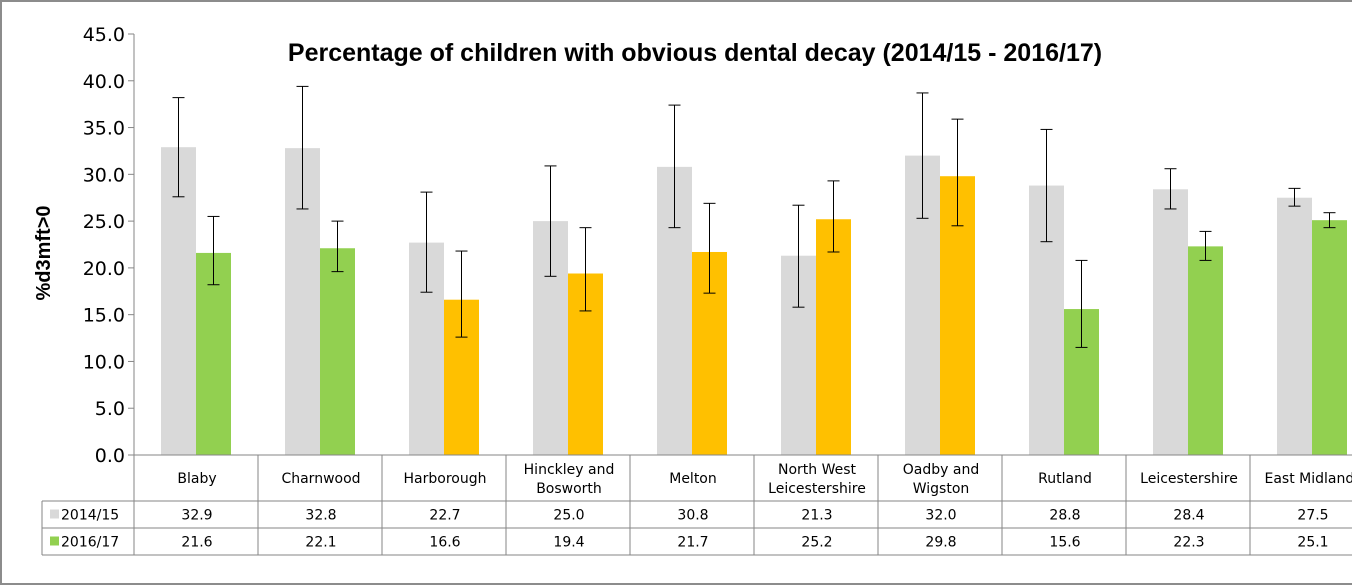 Image resolution: width=1352 pixels, height=585 pixels. Describe the element at coordinates (90, 516) in the screenshot. I see `legend-2014-15-label: 2014/15` at that location.